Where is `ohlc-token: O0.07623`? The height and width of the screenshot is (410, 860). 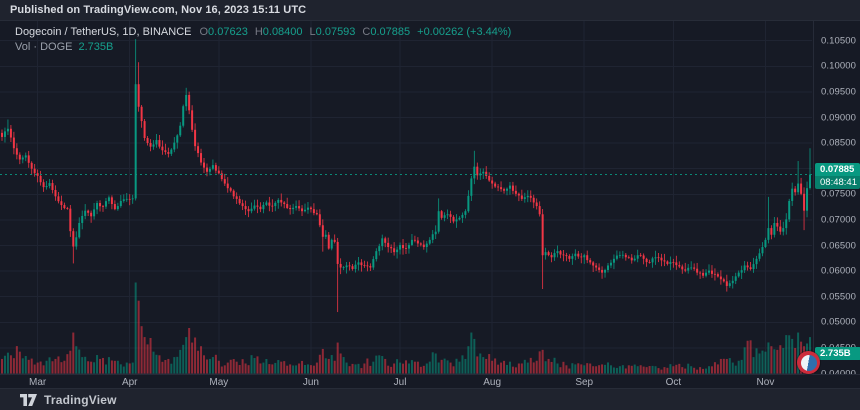
ohlc-token: O0.07623 is located at coordinates (223, 32).